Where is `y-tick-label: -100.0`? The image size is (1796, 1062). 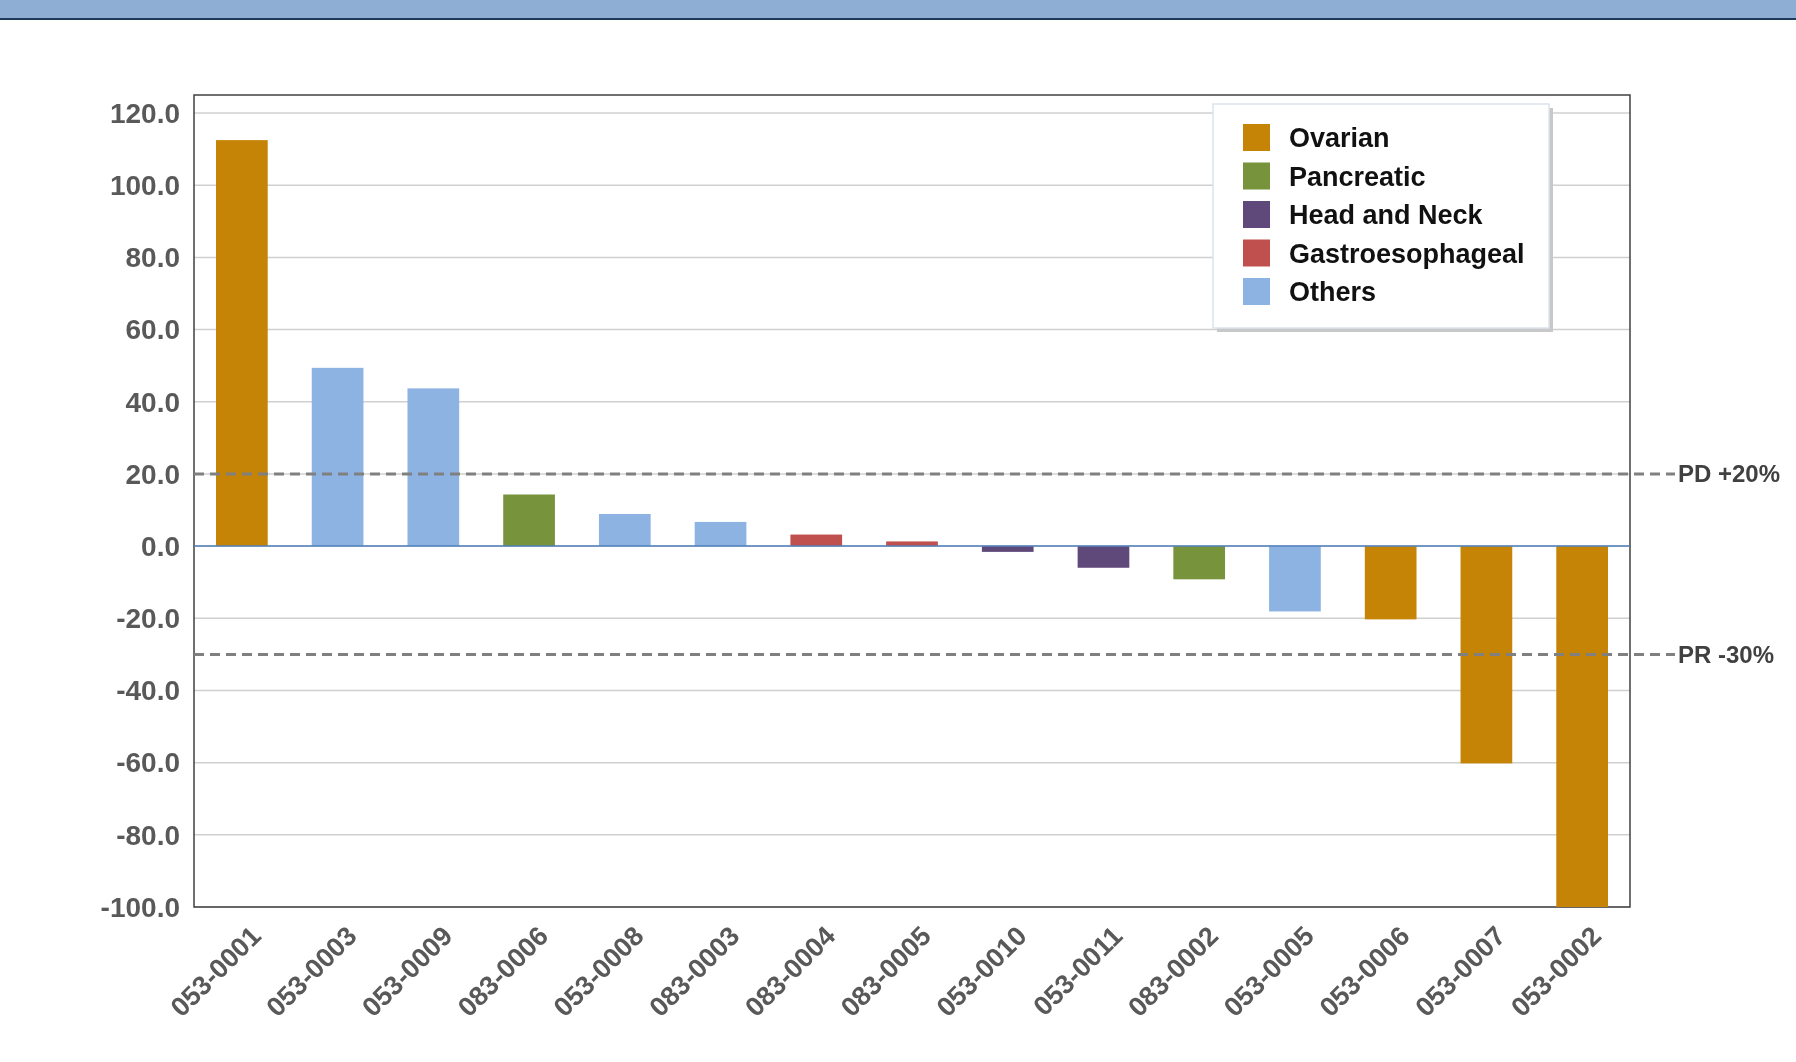 y-tick-label: -100.0 is located at coordinates (140, 907).